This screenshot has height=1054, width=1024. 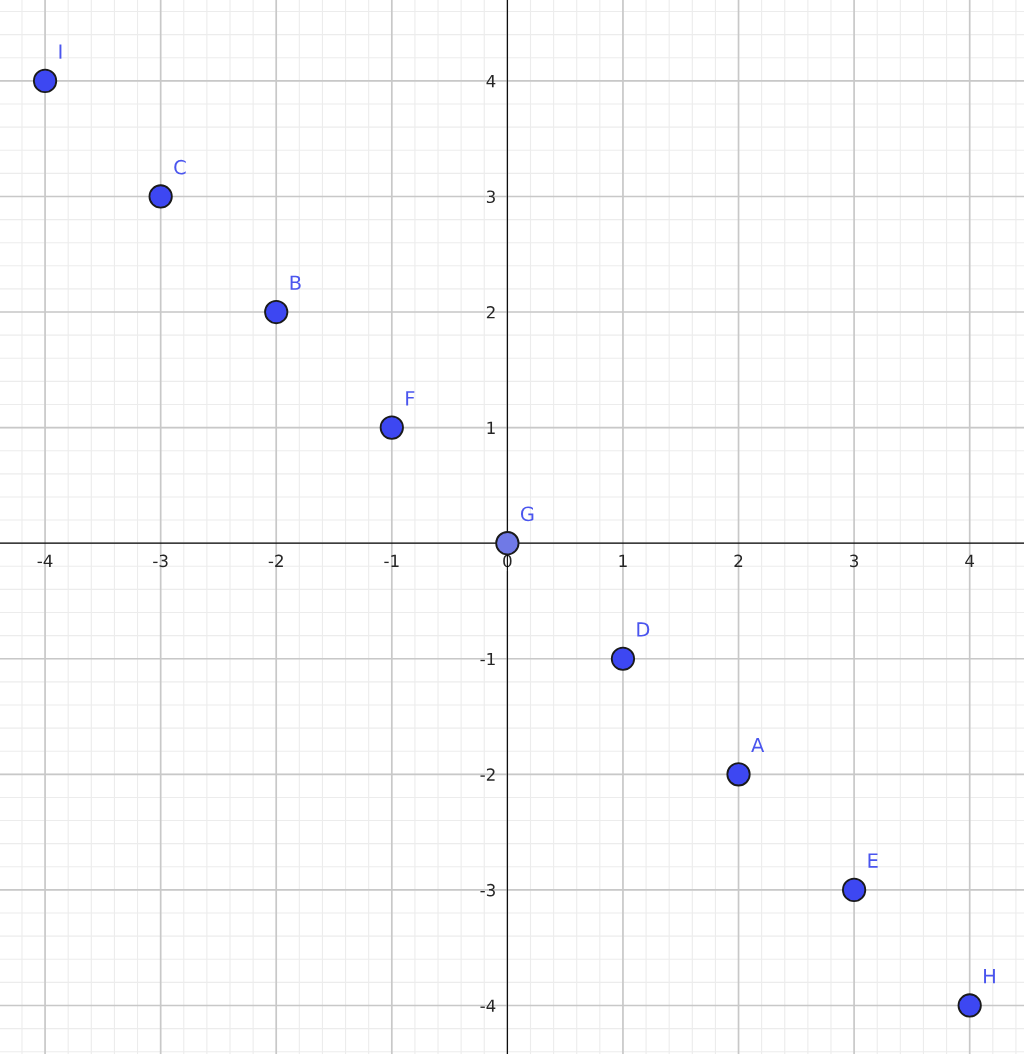 I want to click on x-tick-label: 2, so click(x=738, y=560).